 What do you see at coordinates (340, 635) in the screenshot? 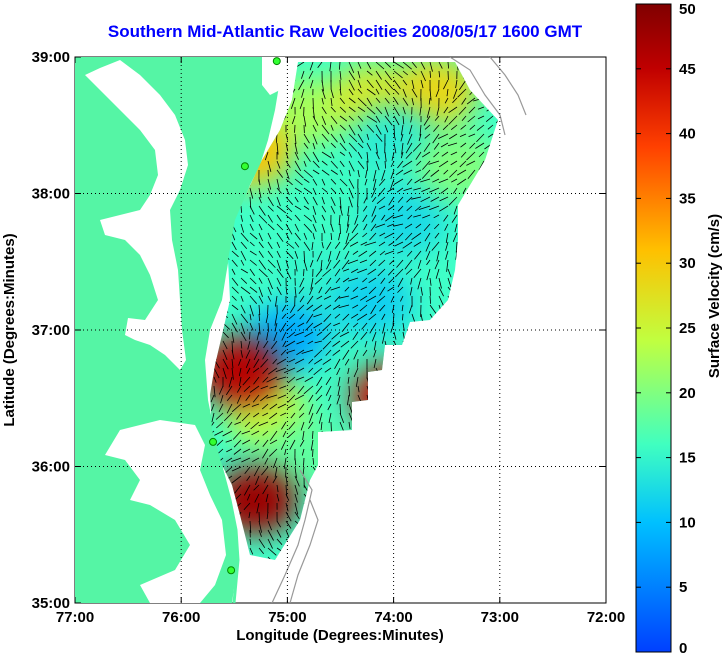
I see `x-axis-label: Longitude (Degrees:Minutes)` at bounding box center [340, 635].